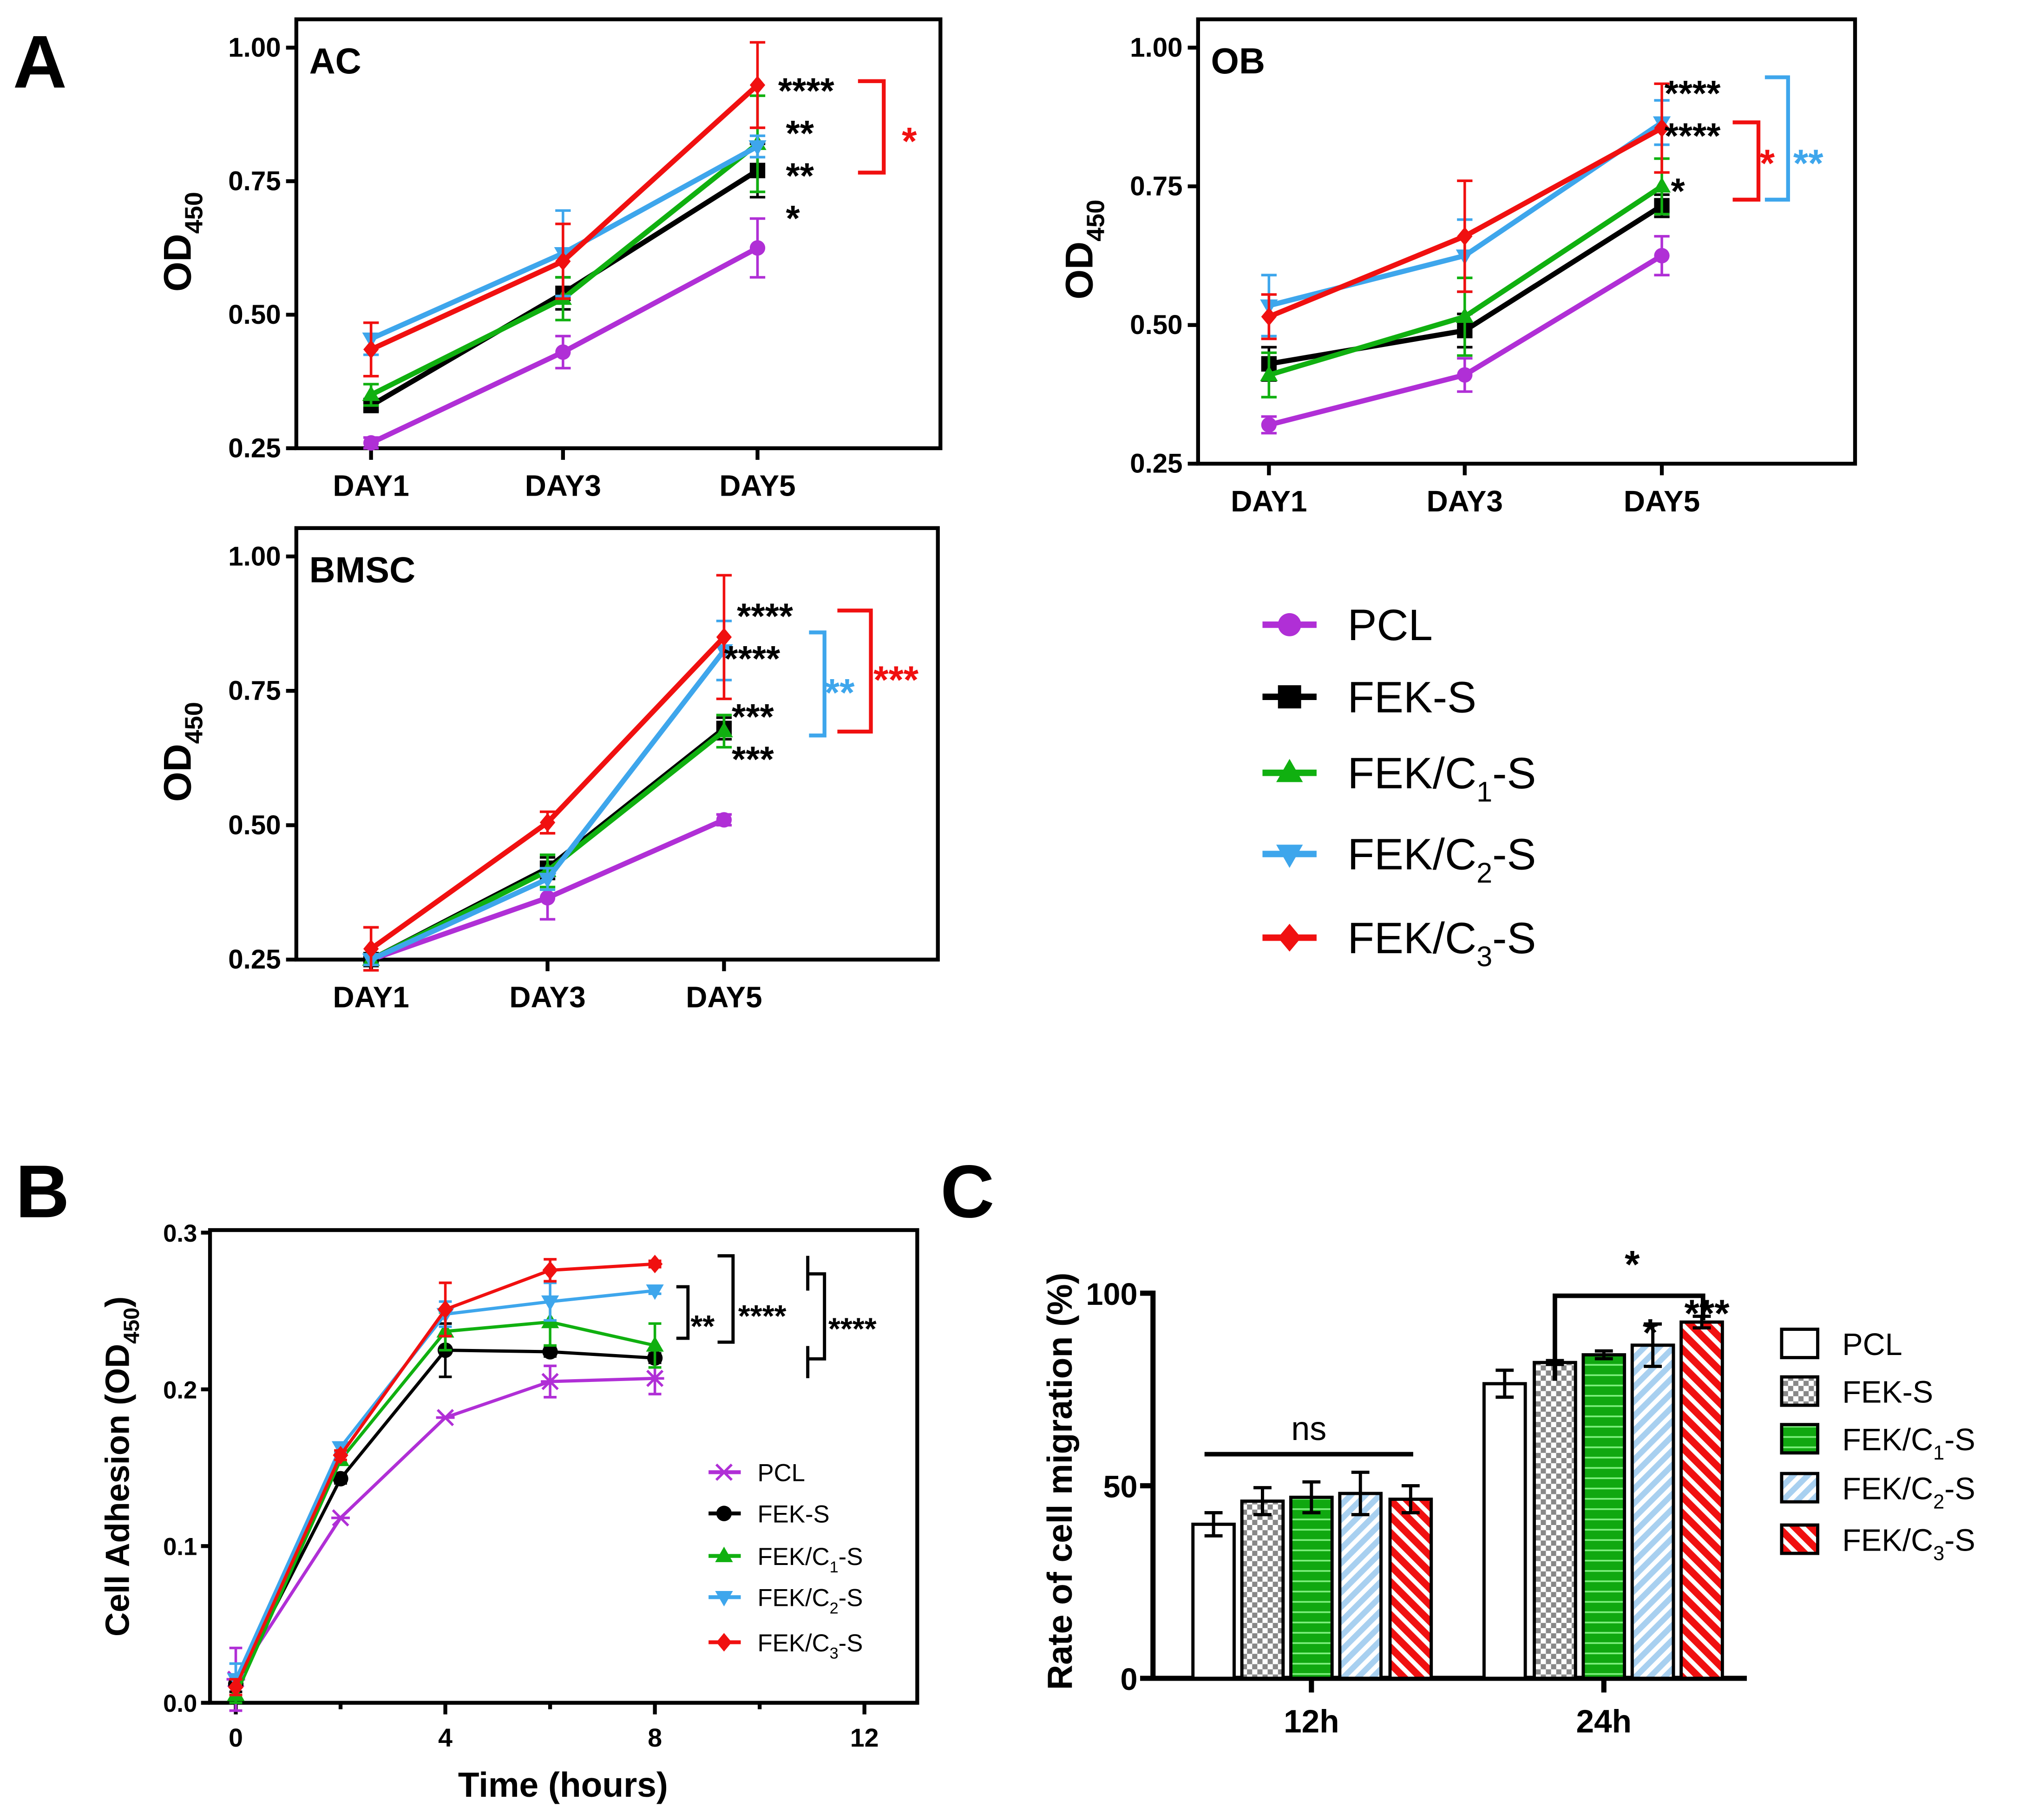 Image resolution: width=2020 pixels, height=1820 pixels. I want to click on x-tick-label: 12h, so click(1311, 1721).